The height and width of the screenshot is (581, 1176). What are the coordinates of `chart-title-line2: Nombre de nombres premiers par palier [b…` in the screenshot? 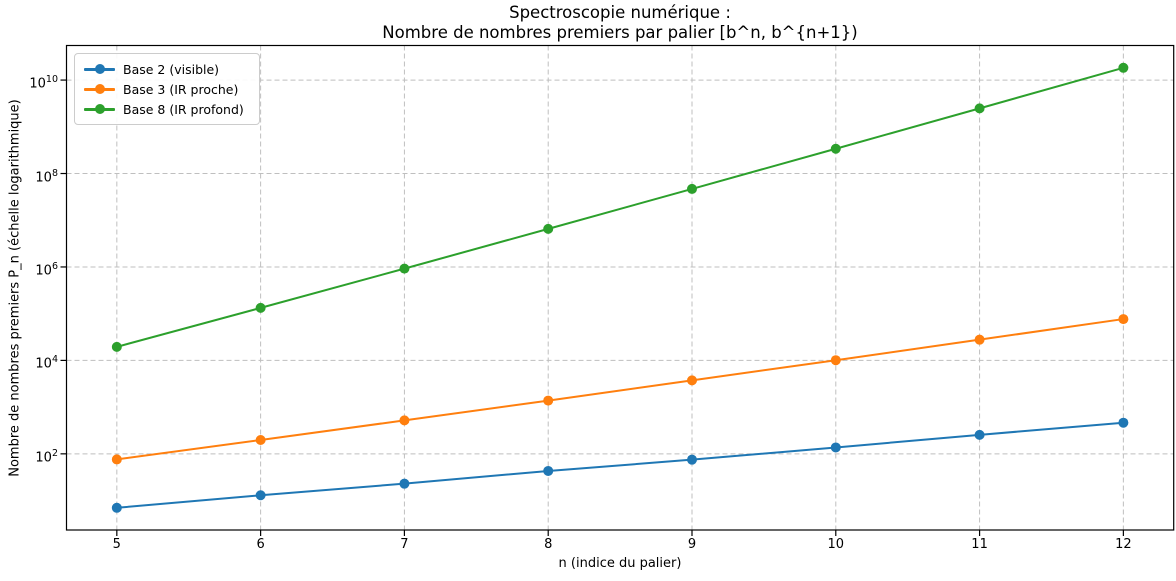 It's located at (620, 32).